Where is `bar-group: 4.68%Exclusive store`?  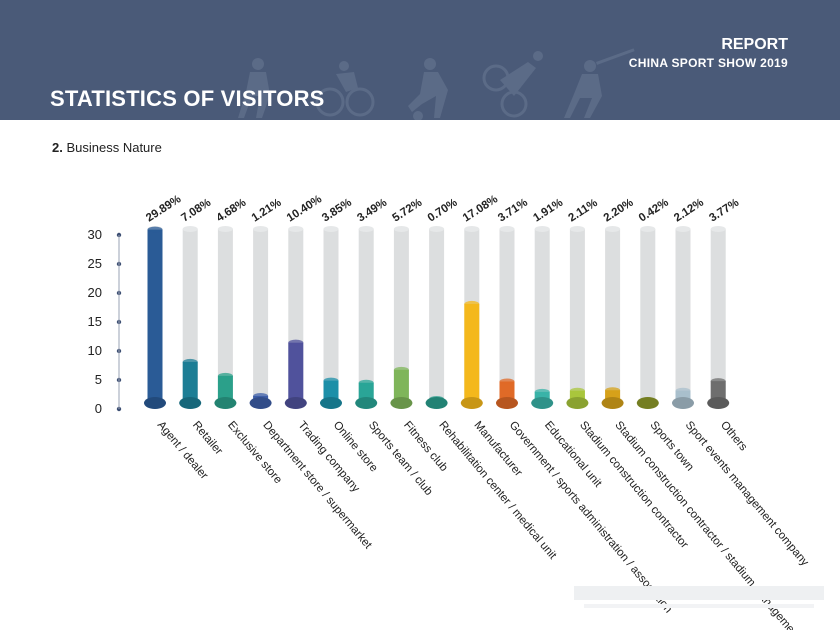
bar-group: 4.68%Exclusive store is located at coordinates (249, 341).